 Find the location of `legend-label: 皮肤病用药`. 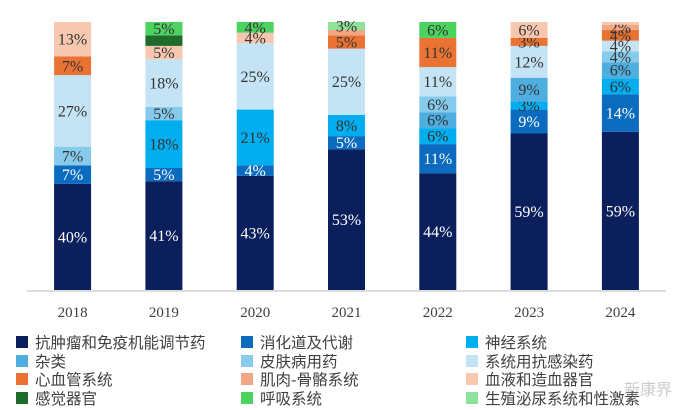

legend-label: 皮肤病用药 is located at coordinates (299, 361).